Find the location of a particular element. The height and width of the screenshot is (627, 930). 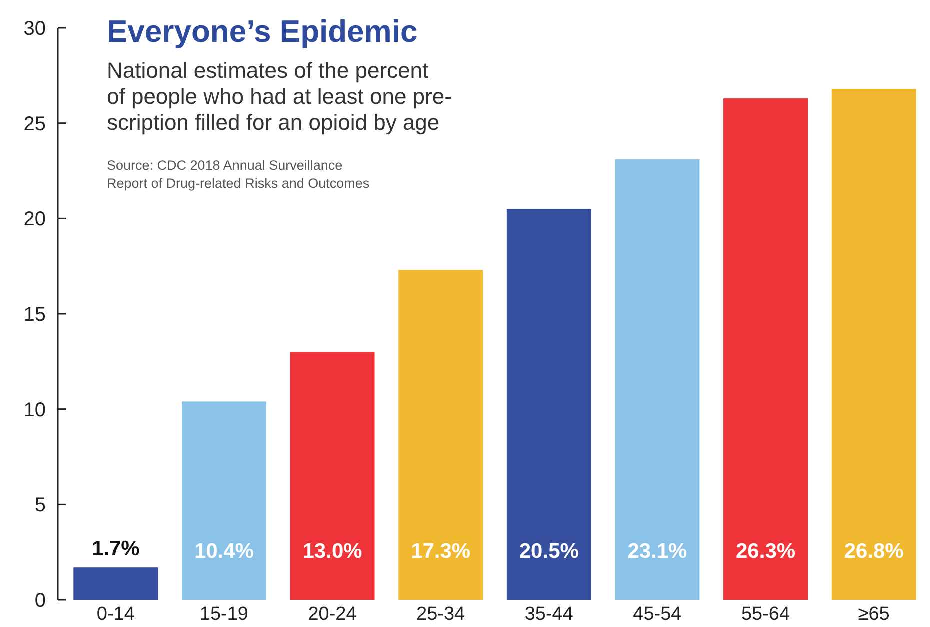

y-tick-label: 5 is located at coordinates (40, 505).